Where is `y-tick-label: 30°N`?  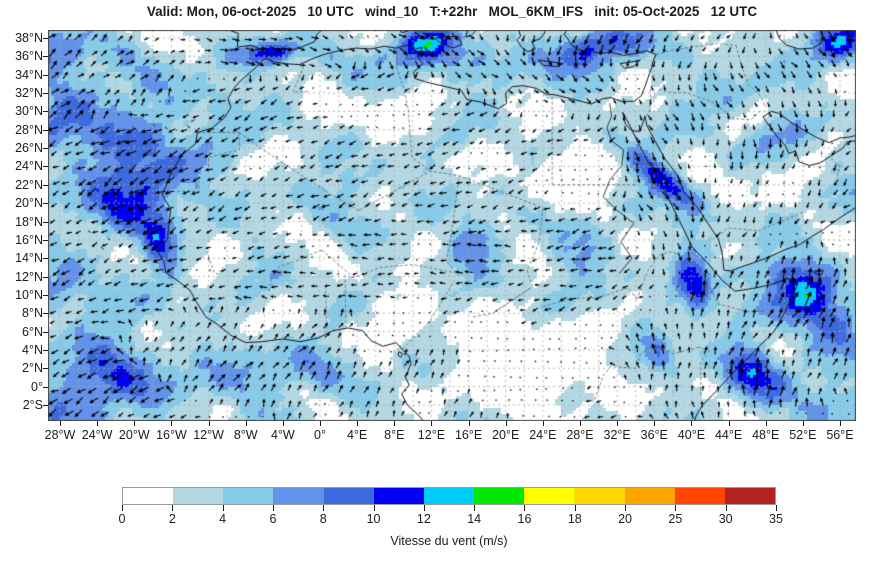
y-tick-label: 30°N is located at coordinates (29, 111).